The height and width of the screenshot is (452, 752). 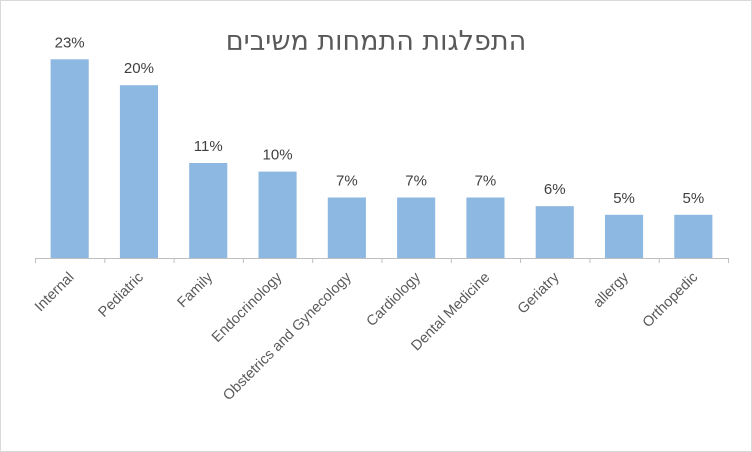 What do you see at coordinates (611, 290) in the screenshot?
I see `x-tick-label: allergy` at bounding box center [611, 290].